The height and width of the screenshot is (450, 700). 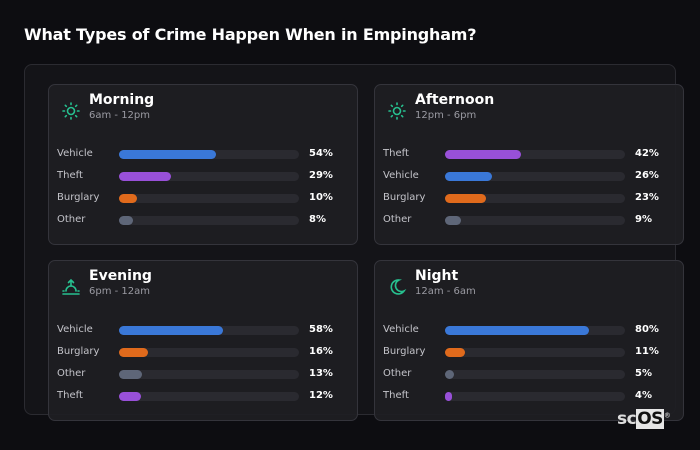 I want to click on crime-row: Vehicle 58%, so click(x=202, y=330).